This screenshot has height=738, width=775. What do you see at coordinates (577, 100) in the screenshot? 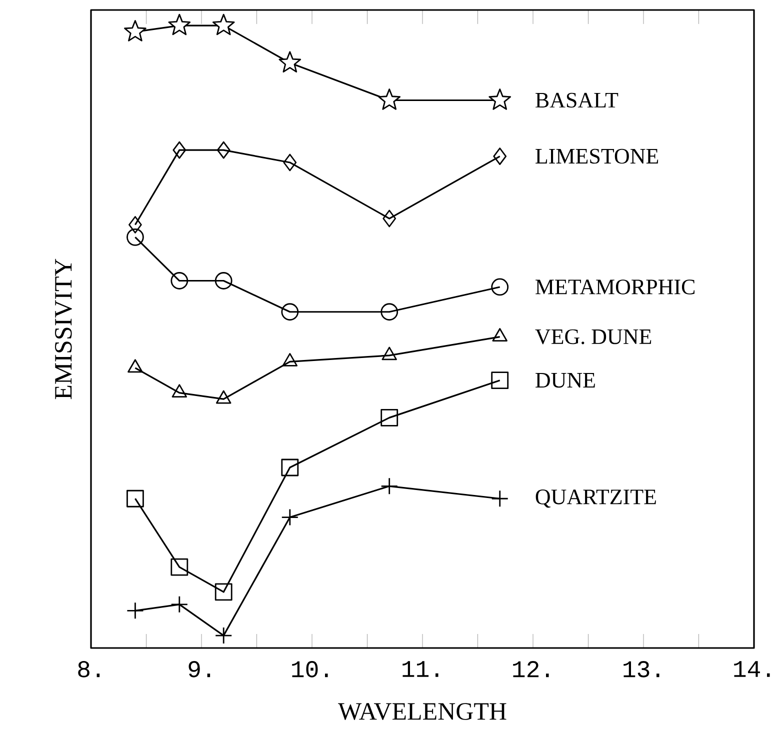
I see `series-label: BASALT` at bounding box center [577, 100].